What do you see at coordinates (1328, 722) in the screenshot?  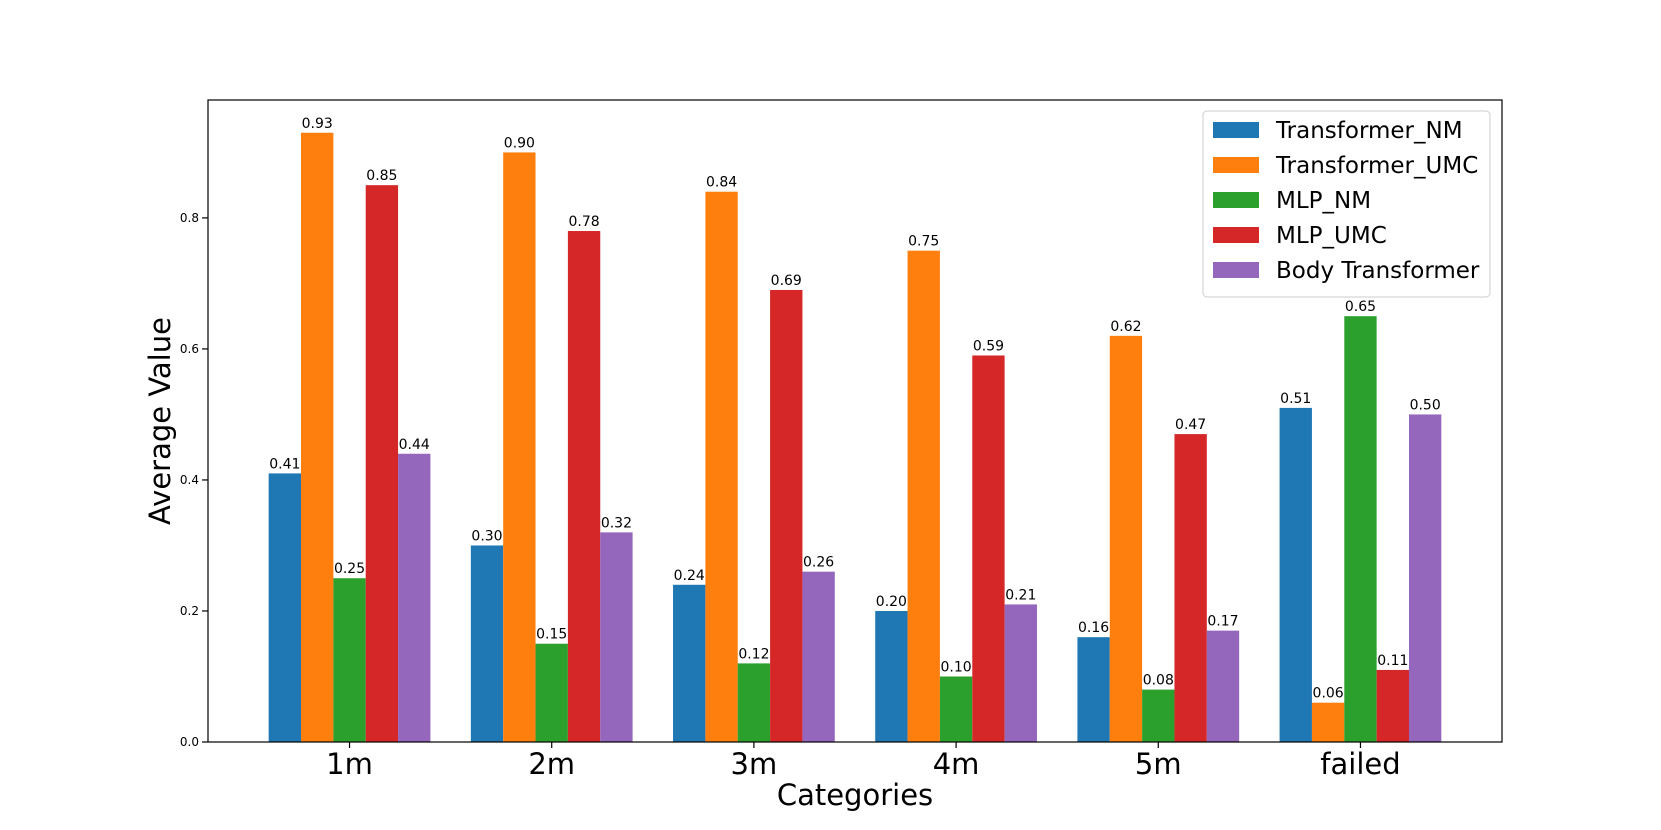 I see `bar-transformer-umc-failed` at bounding box center [1328, 722].